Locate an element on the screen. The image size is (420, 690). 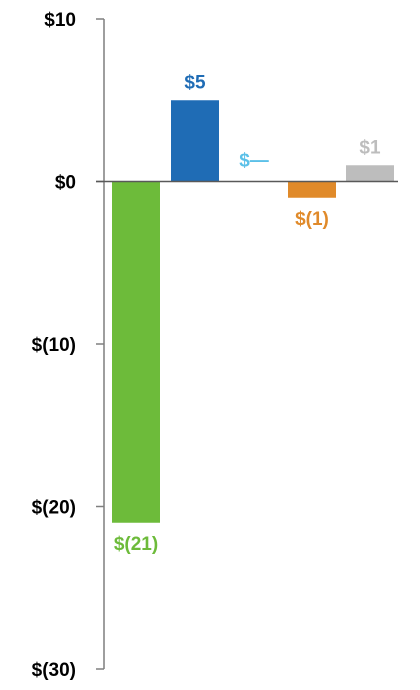
data-label: $5 is located at coordinates (195, 82).